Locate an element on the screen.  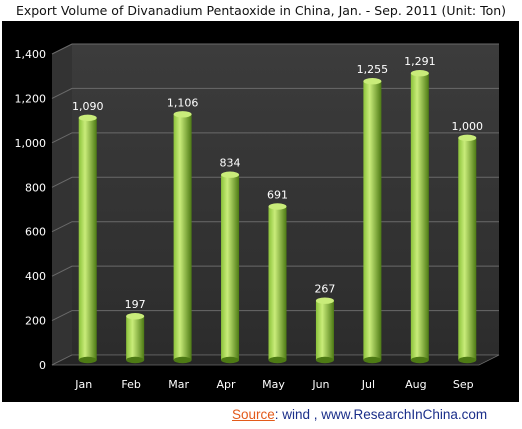
bar-sep is located at coordinates (467, 249).